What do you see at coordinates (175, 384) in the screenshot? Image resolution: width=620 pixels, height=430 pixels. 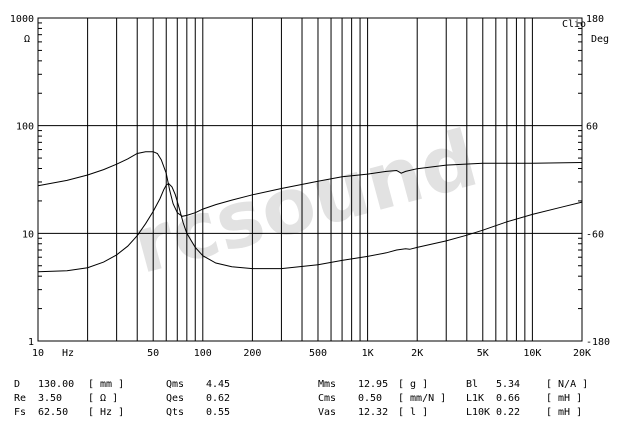 I see `parameter-name: Qms` at bounding box center [175, 384].